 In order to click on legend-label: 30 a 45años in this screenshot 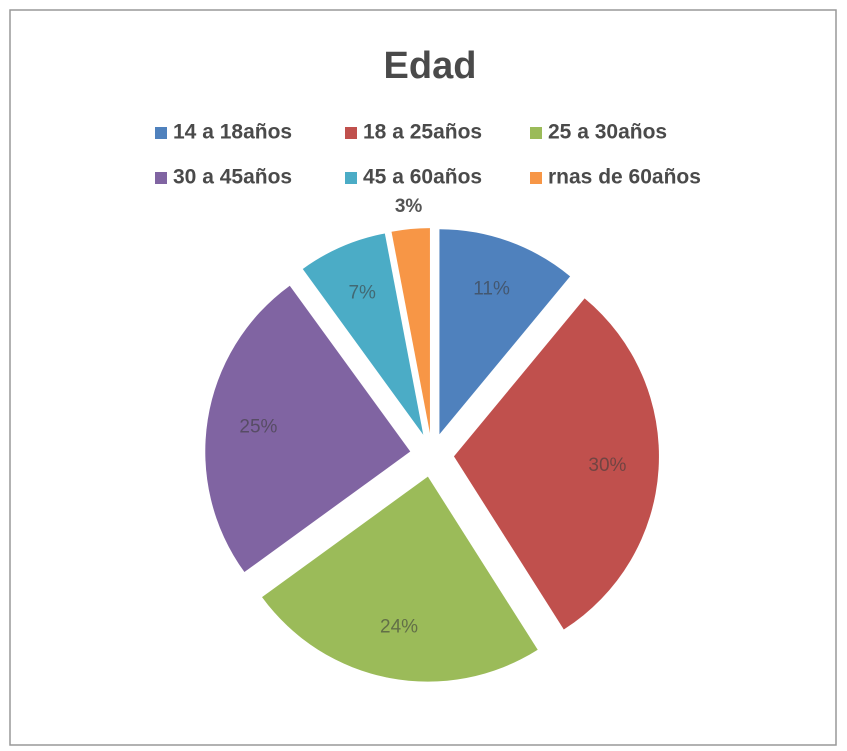, I will do `click(232, 177)`.